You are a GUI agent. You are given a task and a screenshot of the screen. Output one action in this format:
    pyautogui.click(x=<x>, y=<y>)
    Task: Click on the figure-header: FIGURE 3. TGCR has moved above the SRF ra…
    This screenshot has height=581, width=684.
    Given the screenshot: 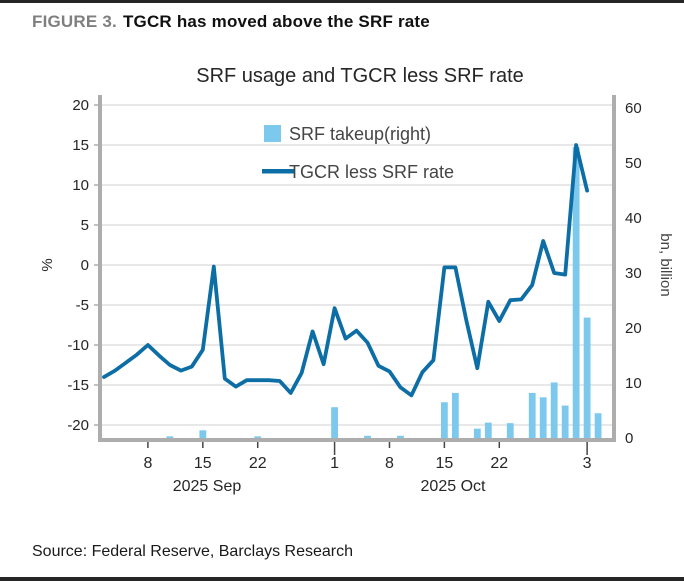 What is the action you would take?
    pyautogui.click(x=231, y=22)
    